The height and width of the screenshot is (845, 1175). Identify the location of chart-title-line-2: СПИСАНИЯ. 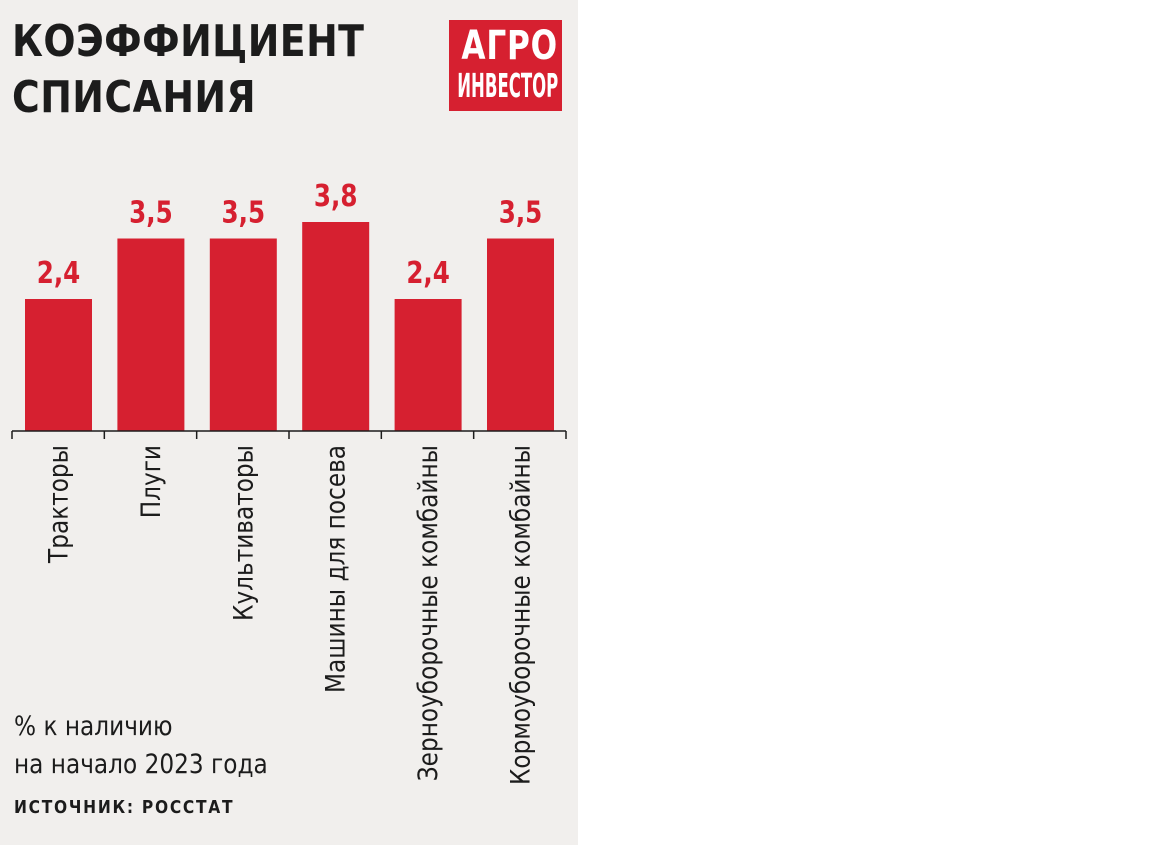
(134, 97).